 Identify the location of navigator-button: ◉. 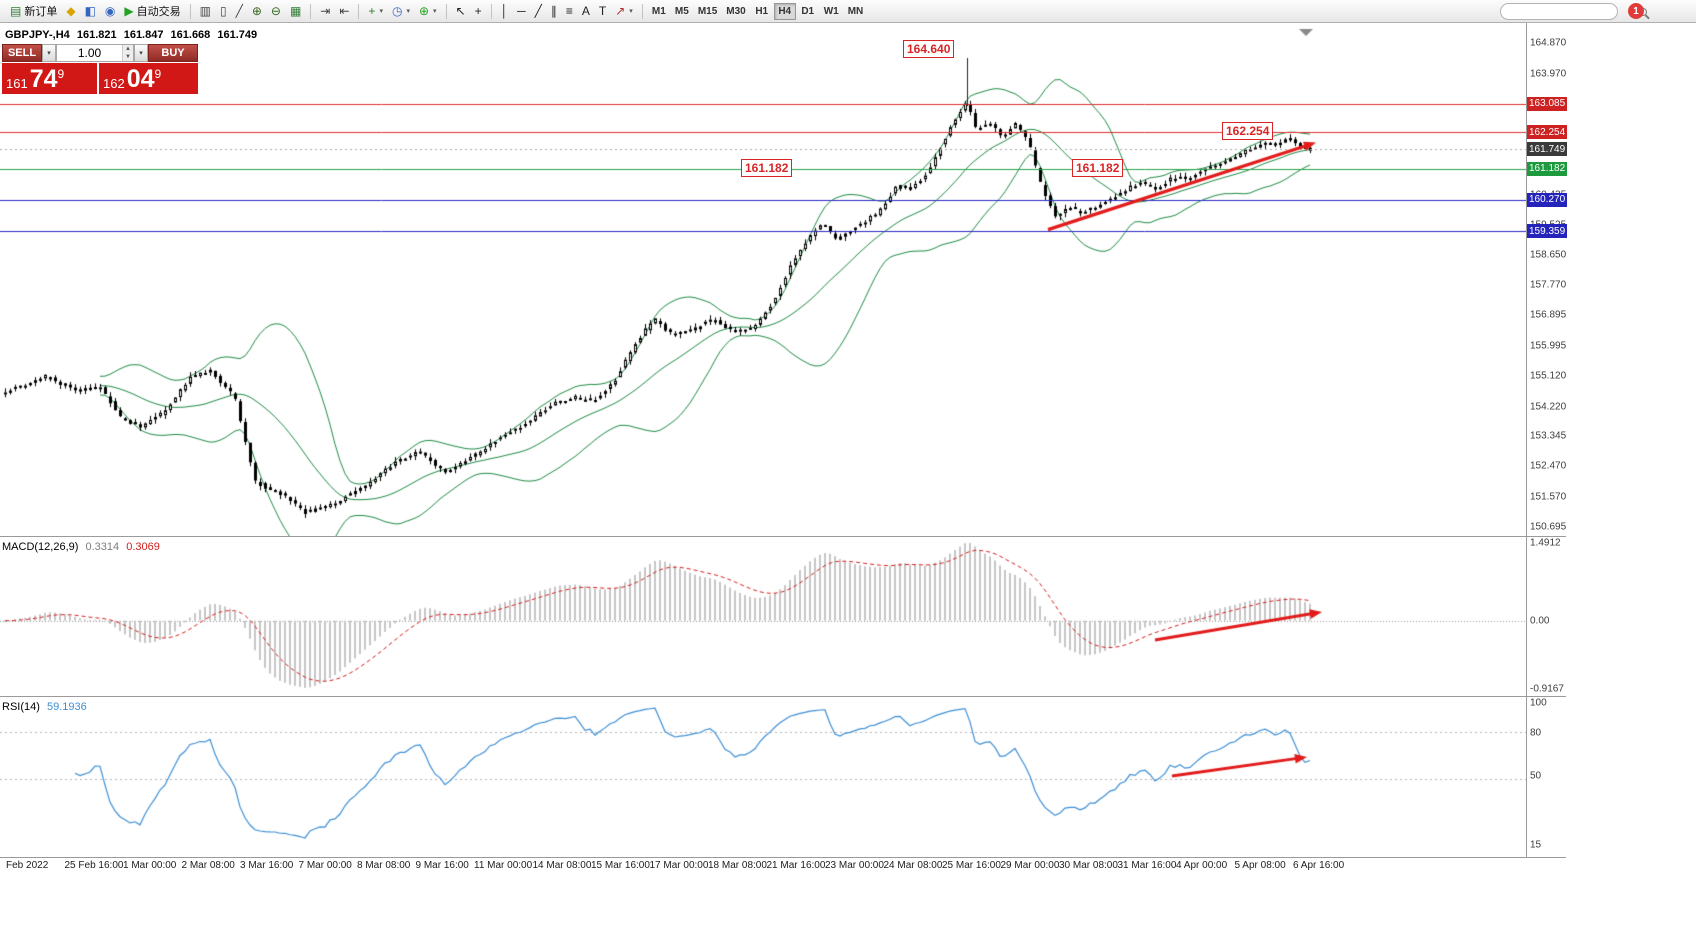
(110, 11).